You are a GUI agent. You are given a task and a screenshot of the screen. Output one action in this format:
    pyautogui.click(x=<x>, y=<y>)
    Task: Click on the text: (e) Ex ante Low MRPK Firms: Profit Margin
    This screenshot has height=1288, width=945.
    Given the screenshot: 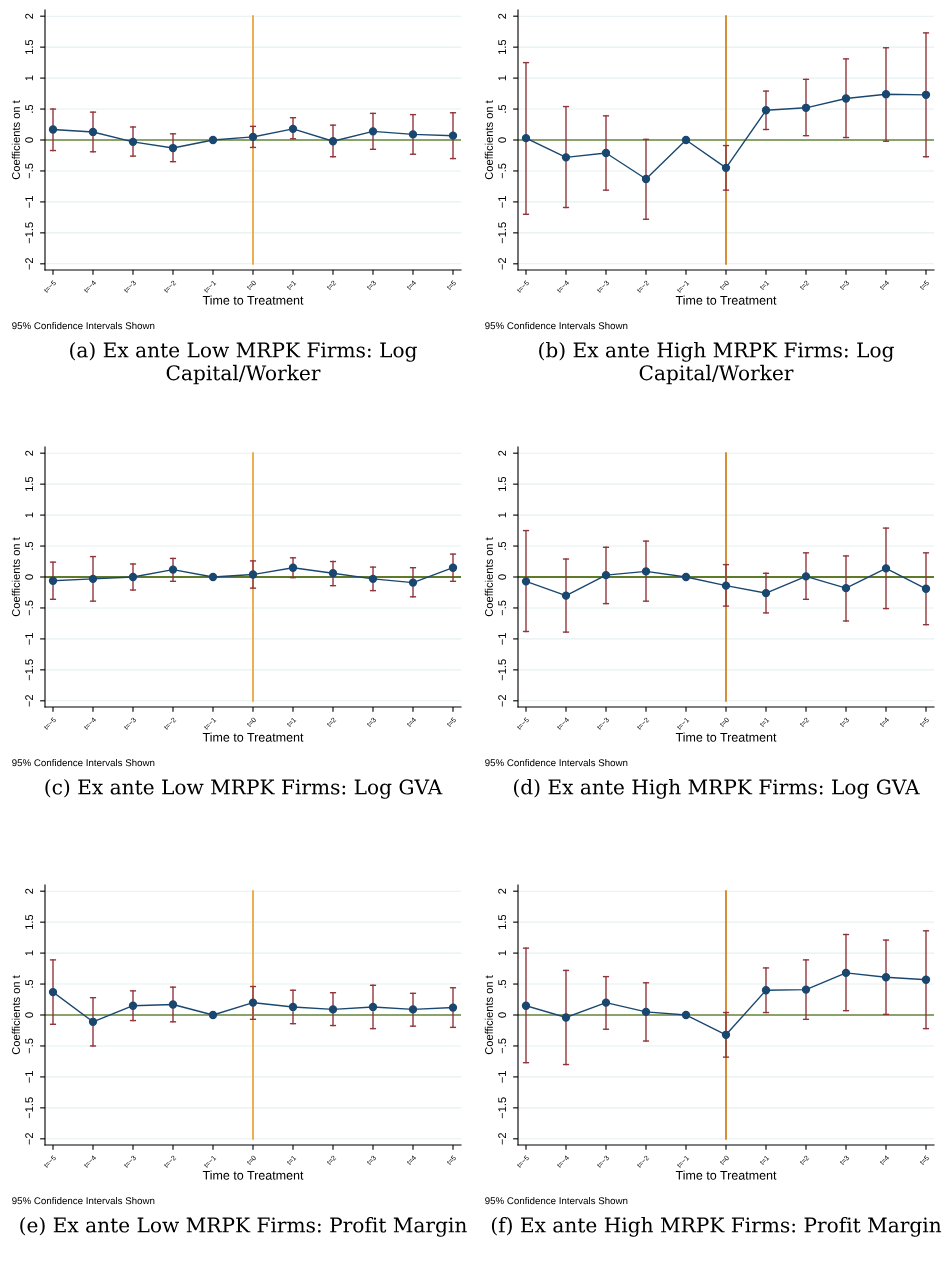 What is the action you would take?
    pyautogui.click(x=243, y=1227)
    